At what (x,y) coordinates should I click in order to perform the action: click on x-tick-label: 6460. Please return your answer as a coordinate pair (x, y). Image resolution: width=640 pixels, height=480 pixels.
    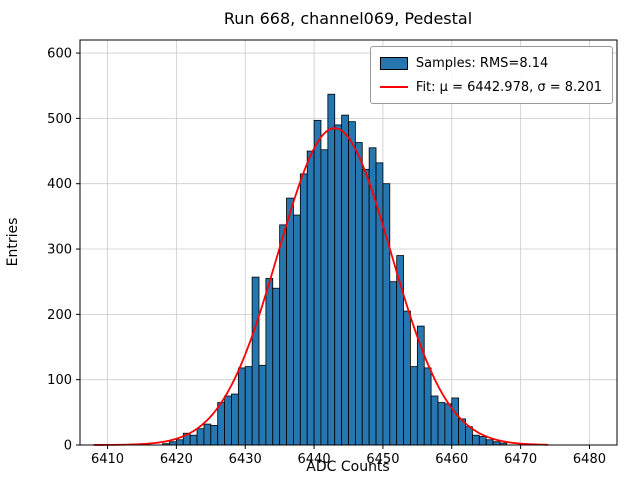
    Looking at the image, I should click on (451, 459).